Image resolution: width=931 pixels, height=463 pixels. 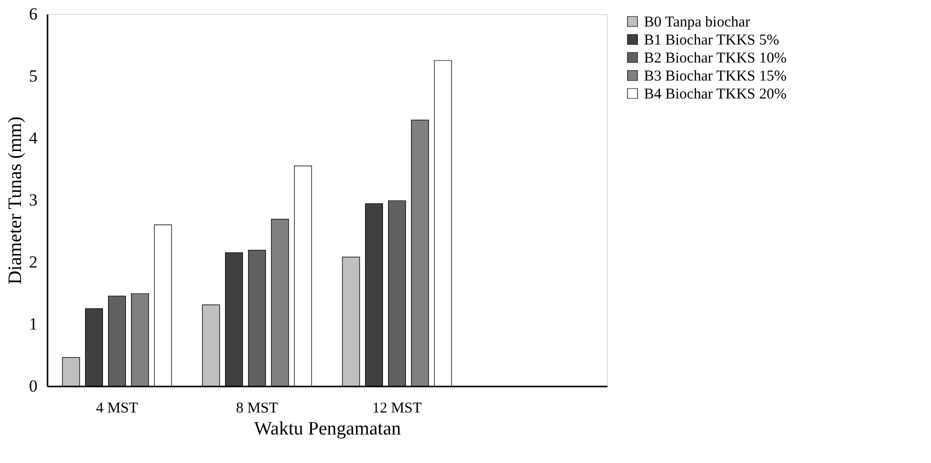 I want to click on y-axis-title: Diameter Tunas (mm), so click(x=15, y=200).